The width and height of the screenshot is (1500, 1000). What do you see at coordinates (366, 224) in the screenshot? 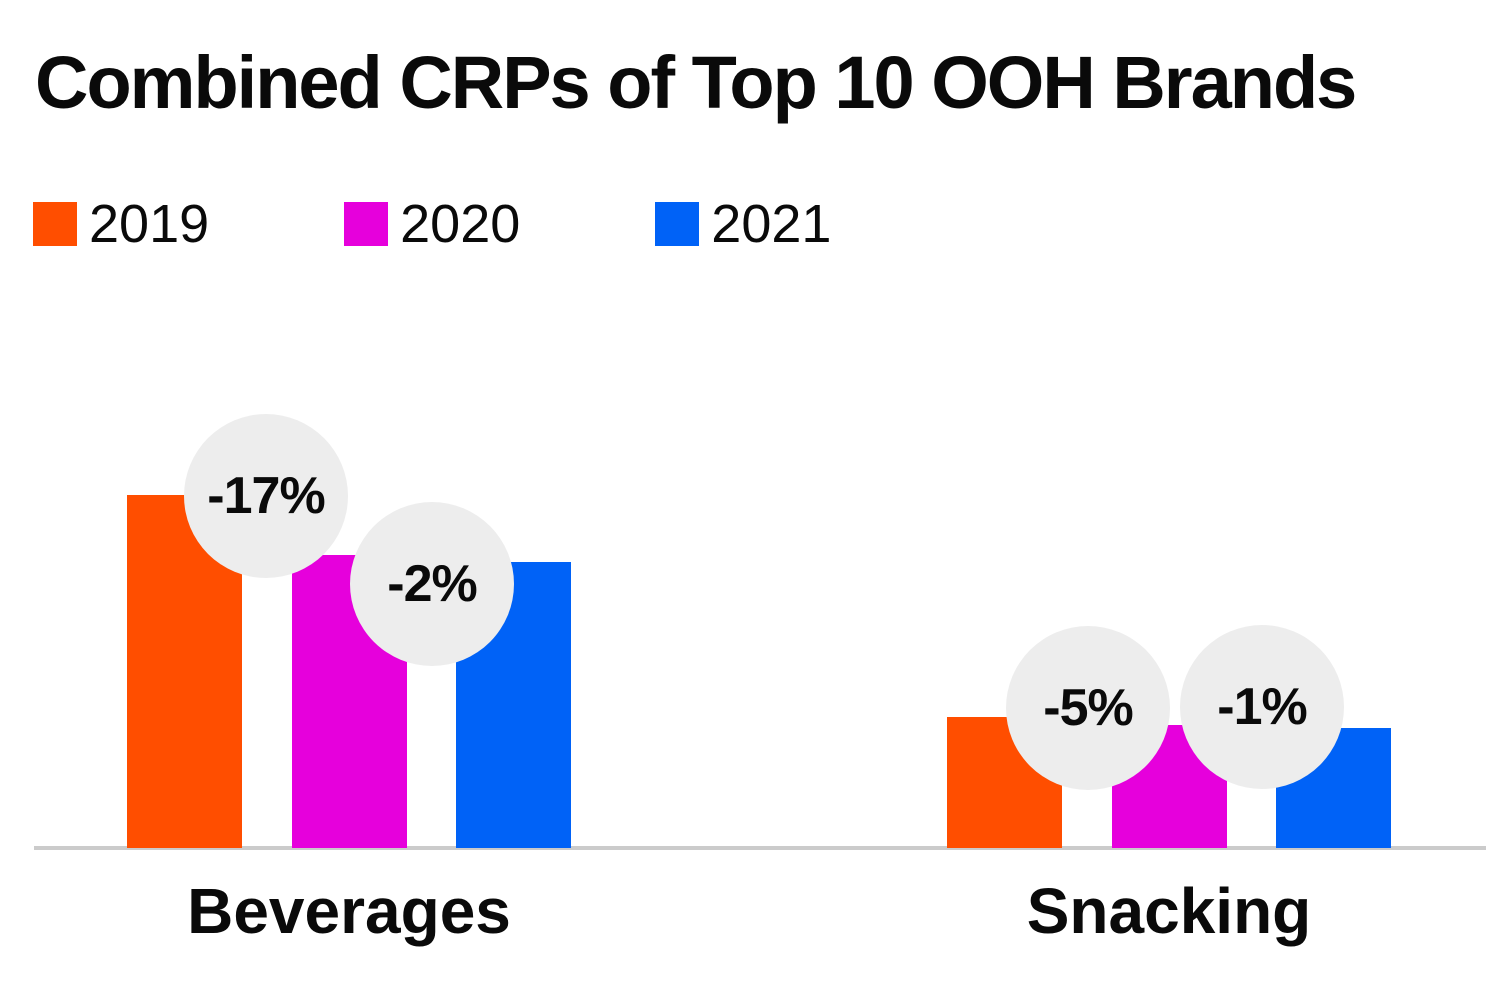
I see `legend-swatch-2020` at bounding box center [366, 224].